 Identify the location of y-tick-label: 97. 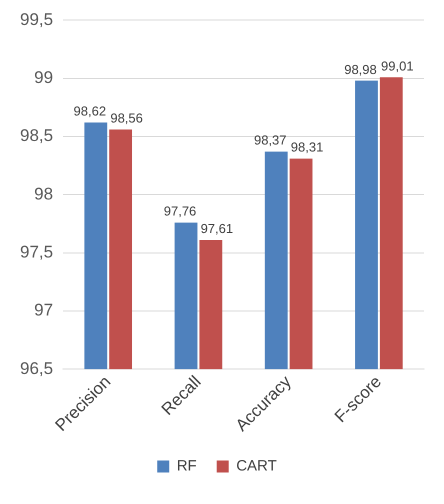
(44, 310).